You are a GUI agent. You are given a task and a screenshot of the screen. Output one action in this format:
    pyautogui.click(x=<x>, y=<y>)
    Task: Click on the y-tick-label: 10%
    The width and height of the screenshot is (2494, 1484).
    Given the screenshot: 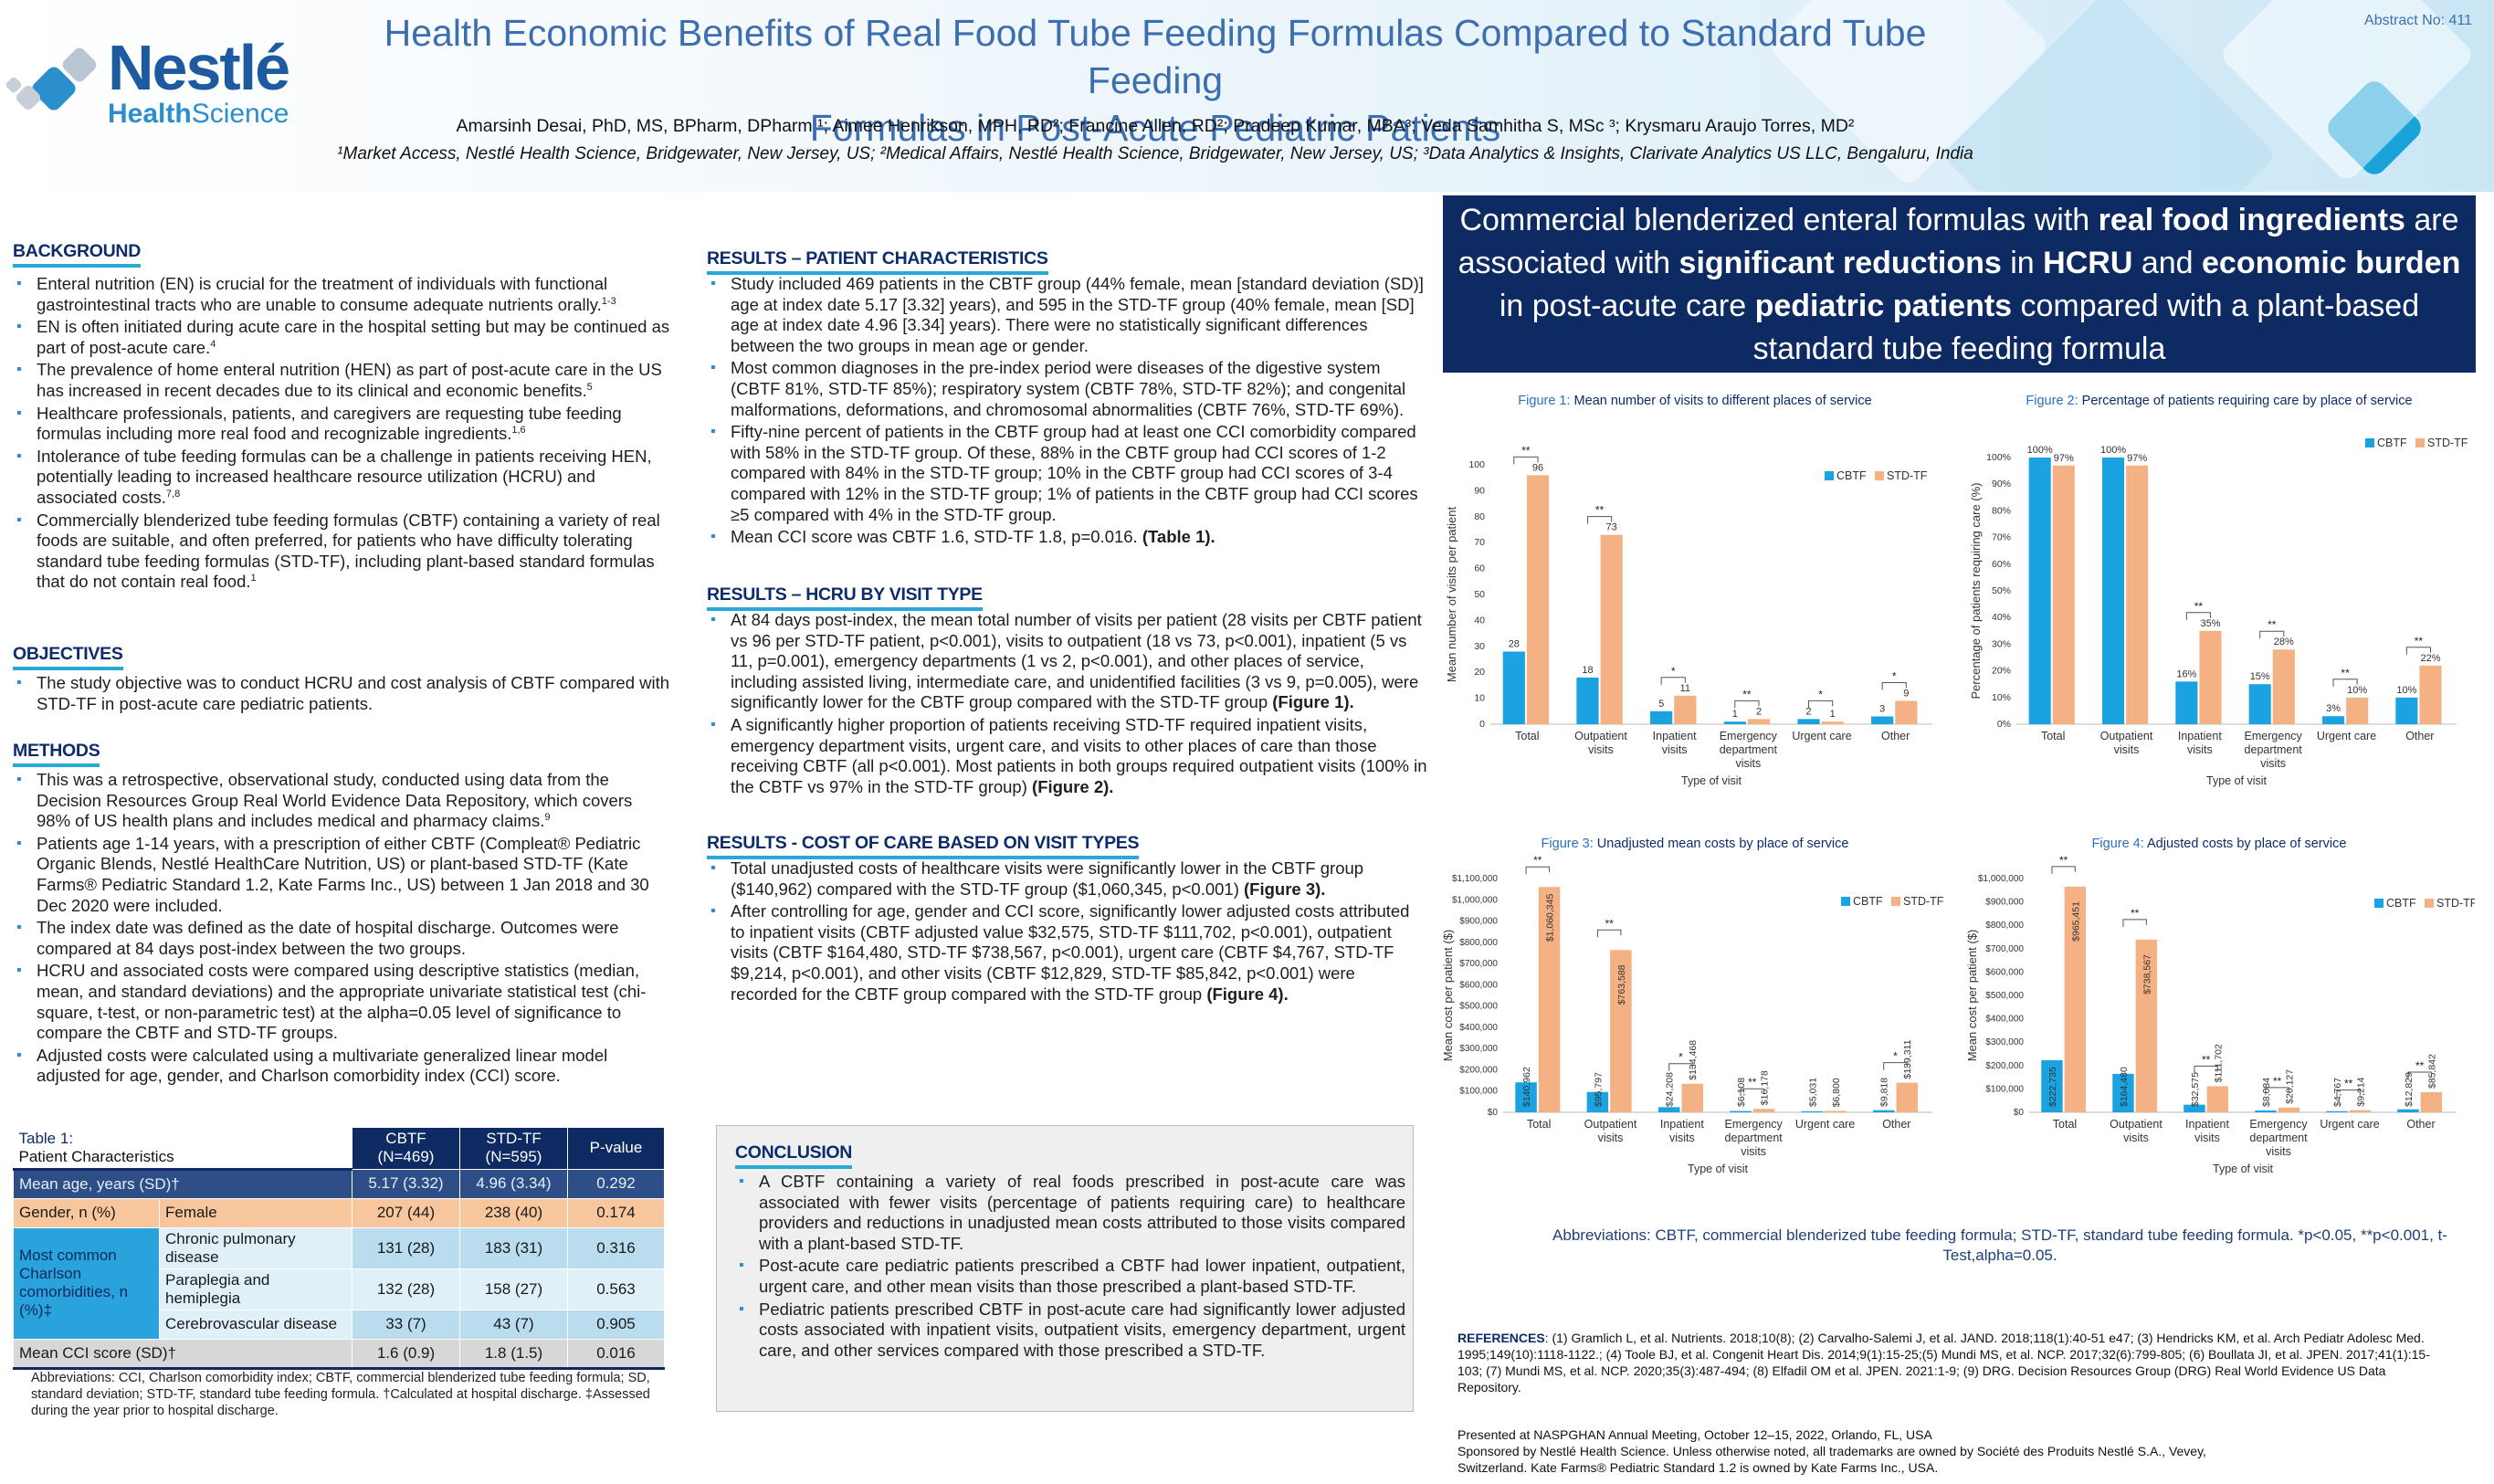 What is the action you would take?
    pyautogui.click(x=2001, y=697)
    